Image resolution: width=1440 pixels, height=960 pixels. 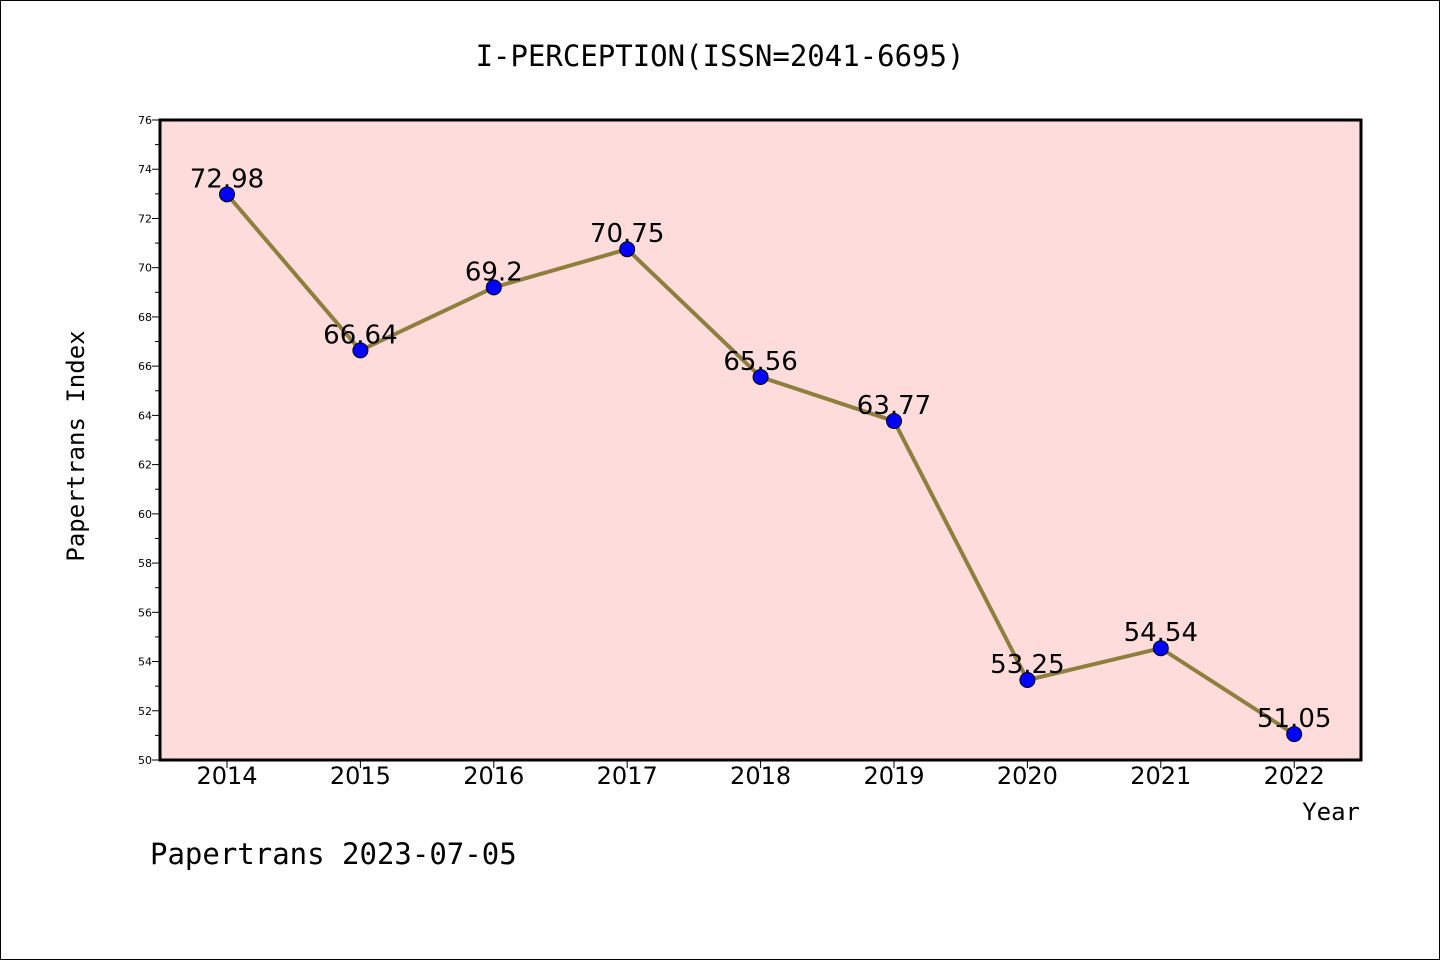 What do you see at coordinates (627, 234) in the screenshot?
I see `data-label: 70.75` at bounding box center [627, 234].